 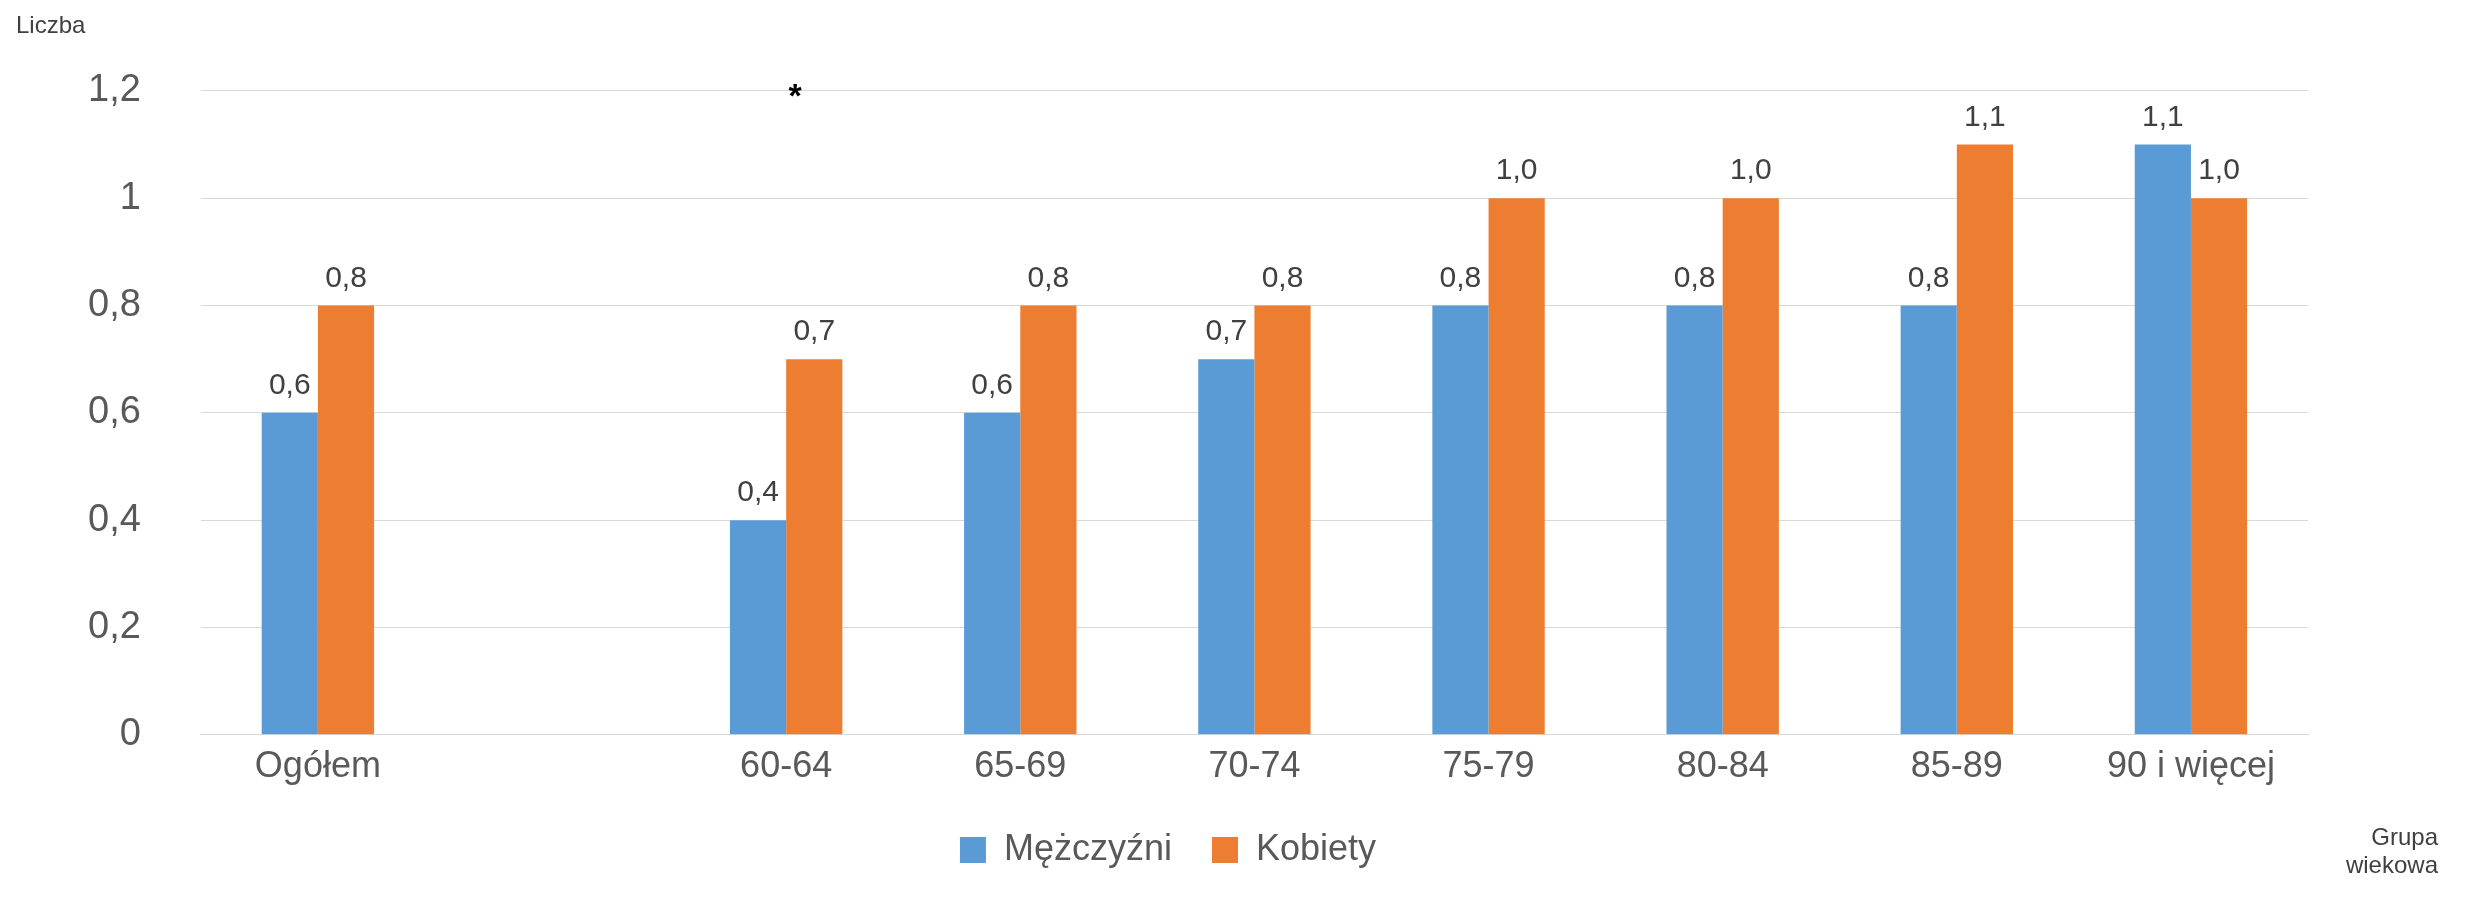 What do you see at coordinates (1254, 765) in the screenshot?
I see `x-tick-label: 70-74` at bounding box center [1254, 765].